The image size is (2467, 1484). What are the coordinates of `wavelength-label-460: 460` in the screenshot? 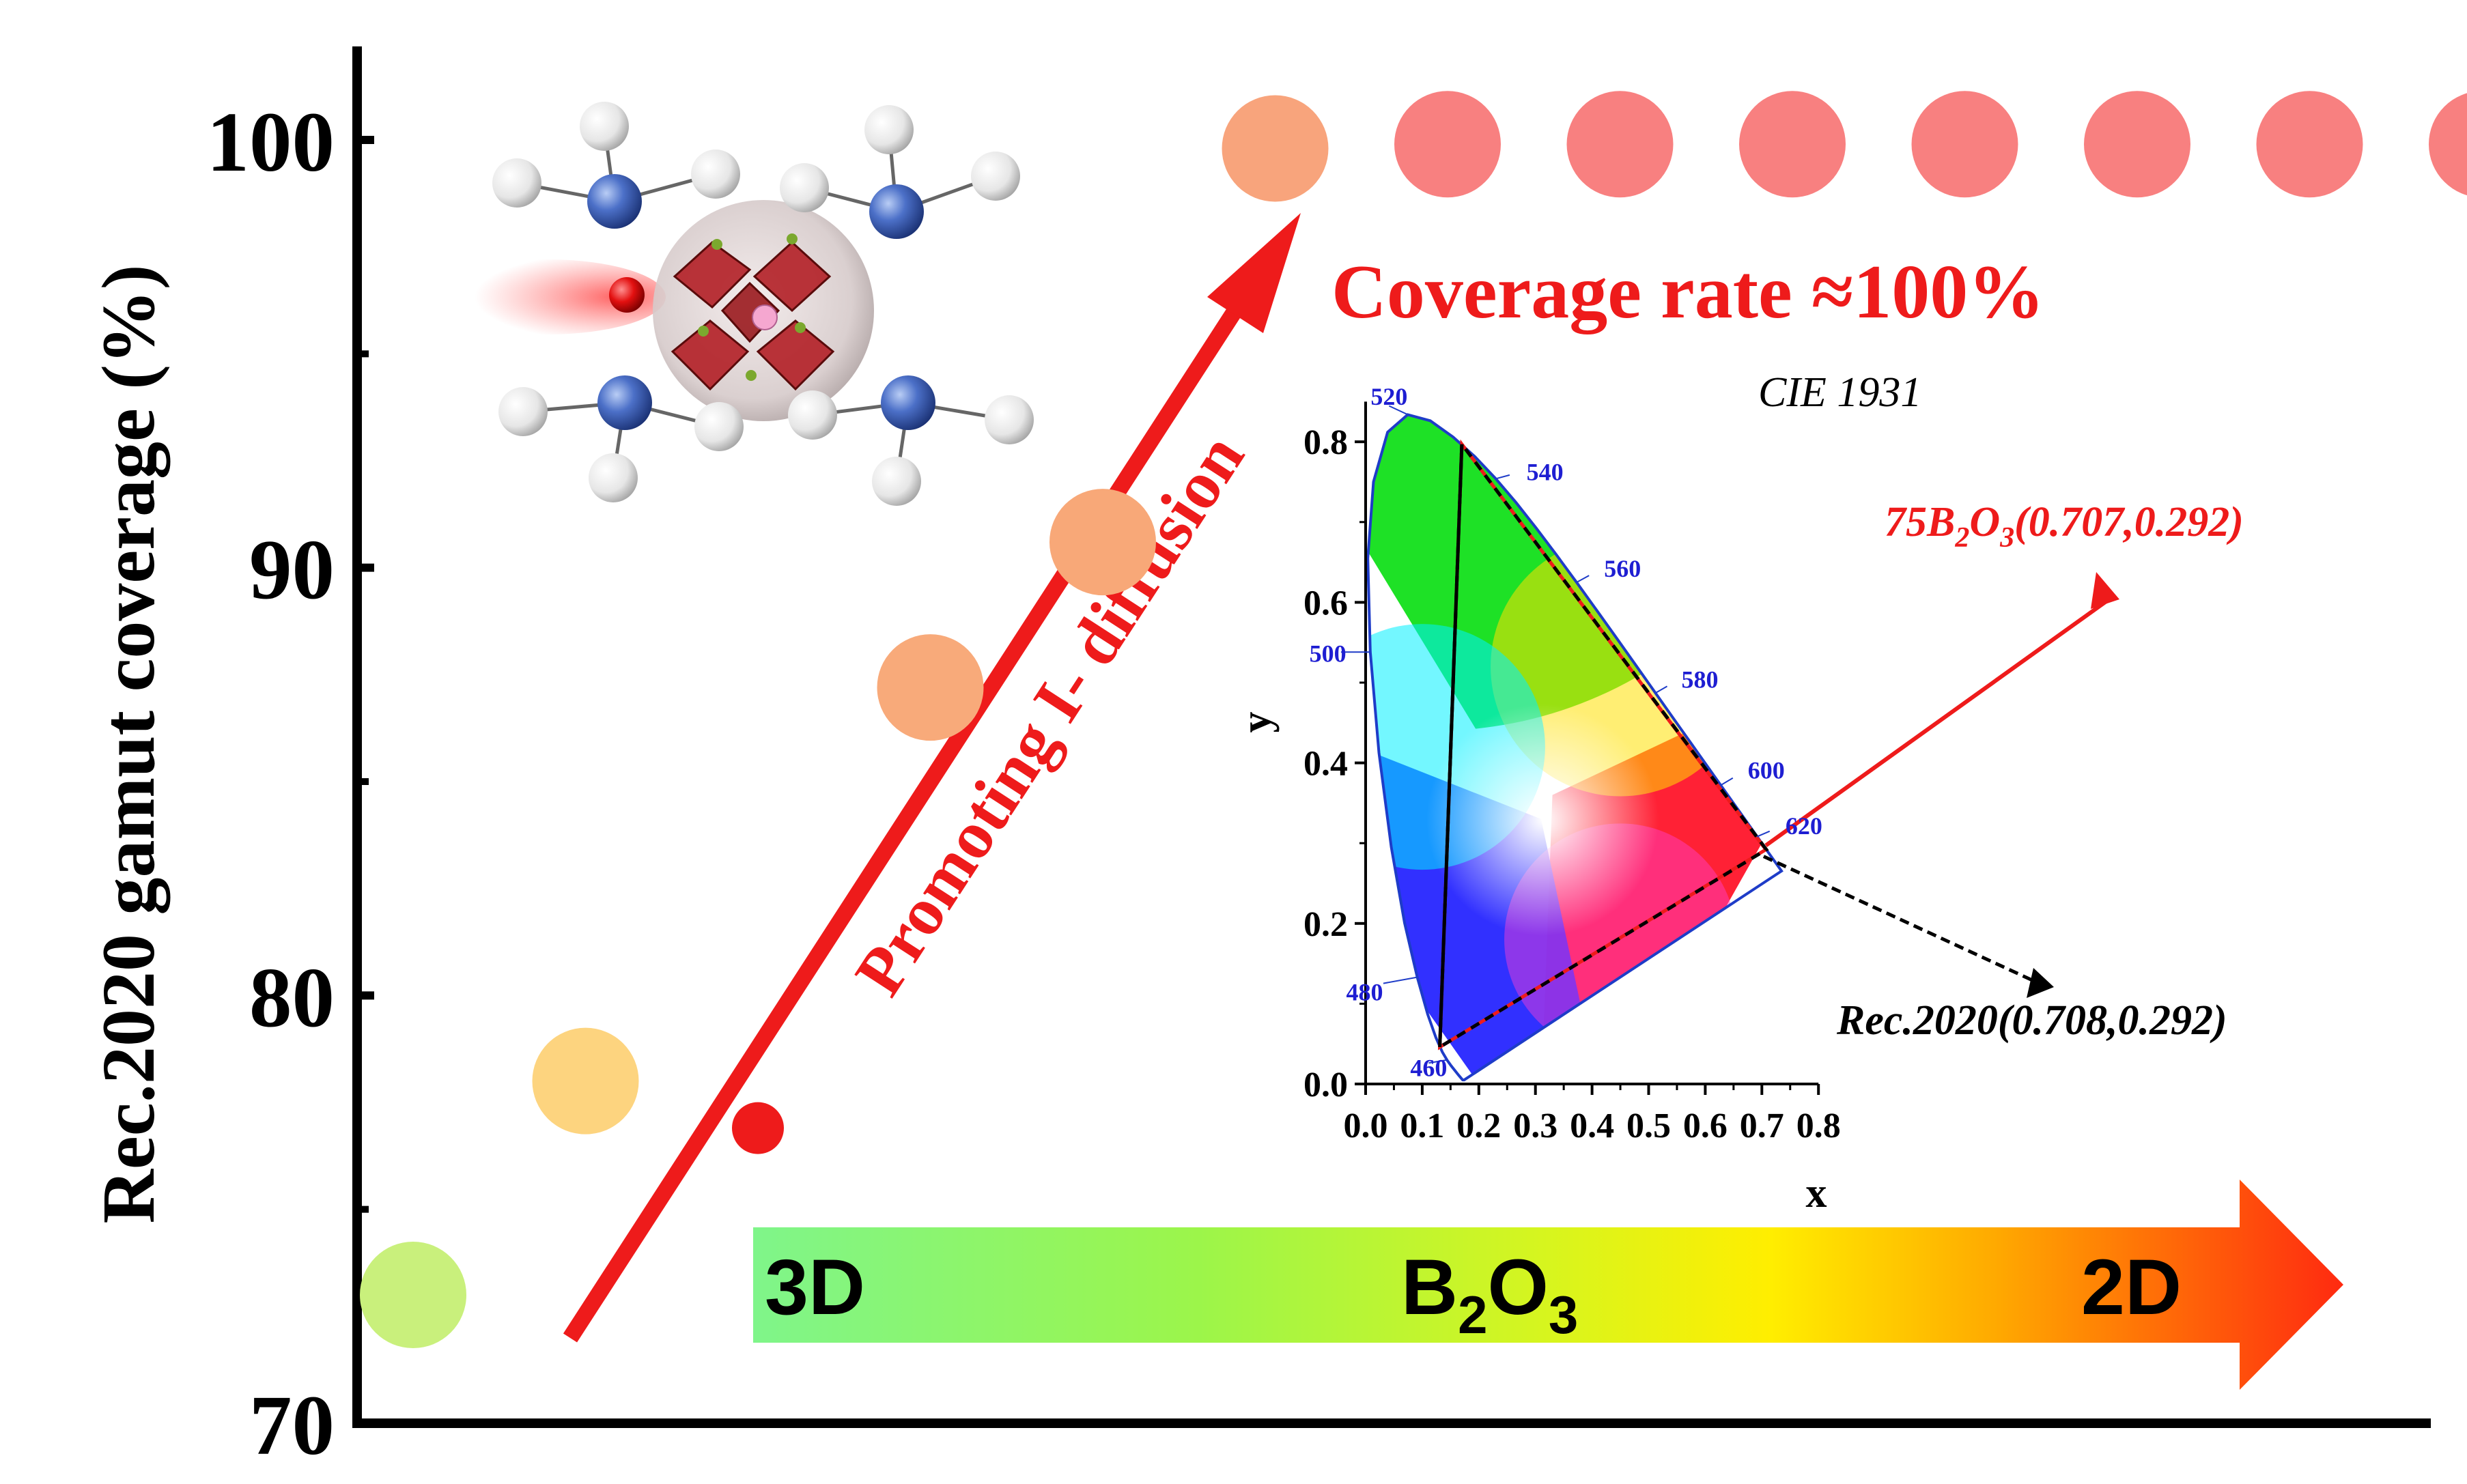 It's located at (1428, 1068).